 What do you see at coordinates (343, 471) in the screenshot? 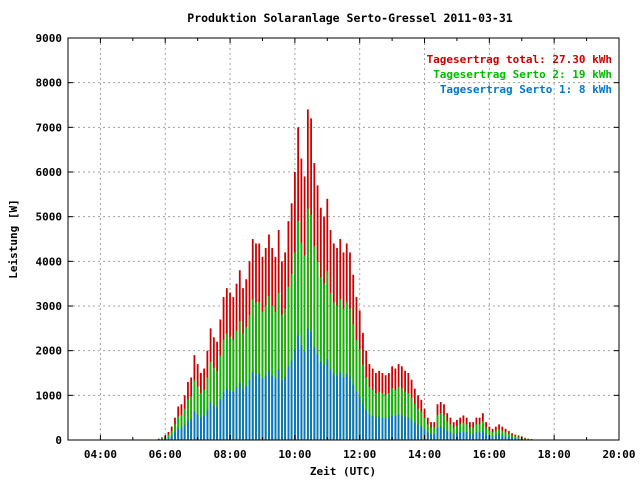
I see `x-axis-label: Zeit (UTC)` at bounding box center [343, 471].